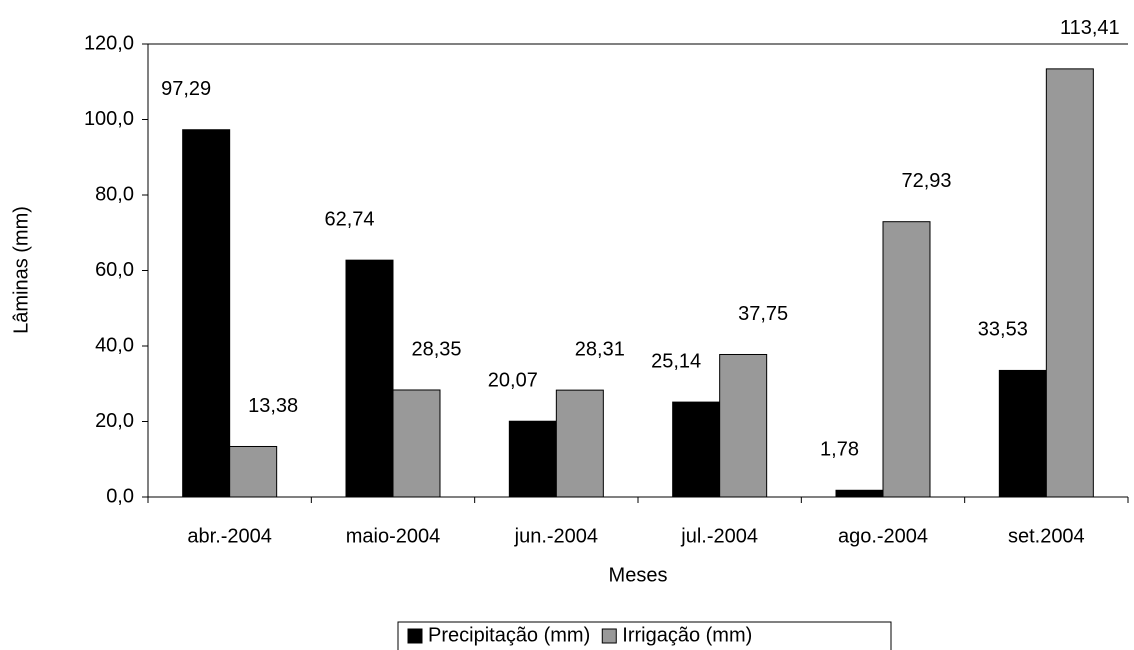 This screenshot has height=650, width=1134. I want to click on x-tick-label: jul.-2004, so click(719, 536).